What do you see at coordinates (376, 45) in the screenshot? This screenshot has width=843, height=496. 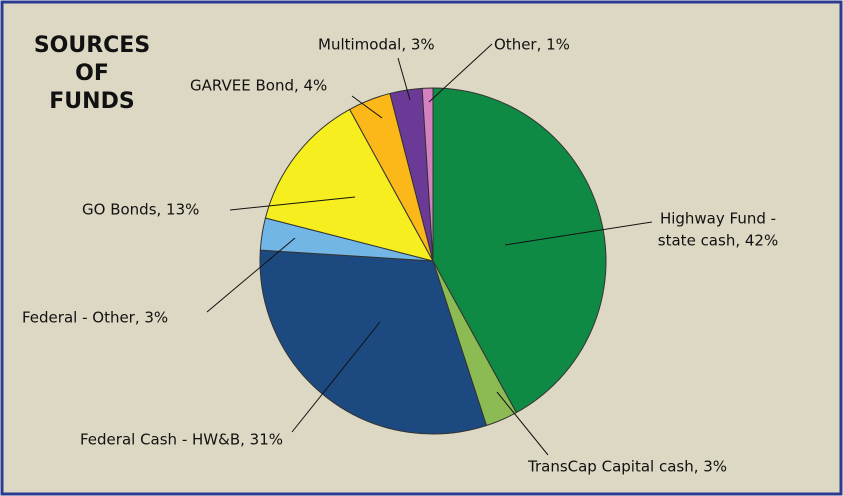 I see `slice-label: Multimodal, 3%` at bounding box center [376, 45].